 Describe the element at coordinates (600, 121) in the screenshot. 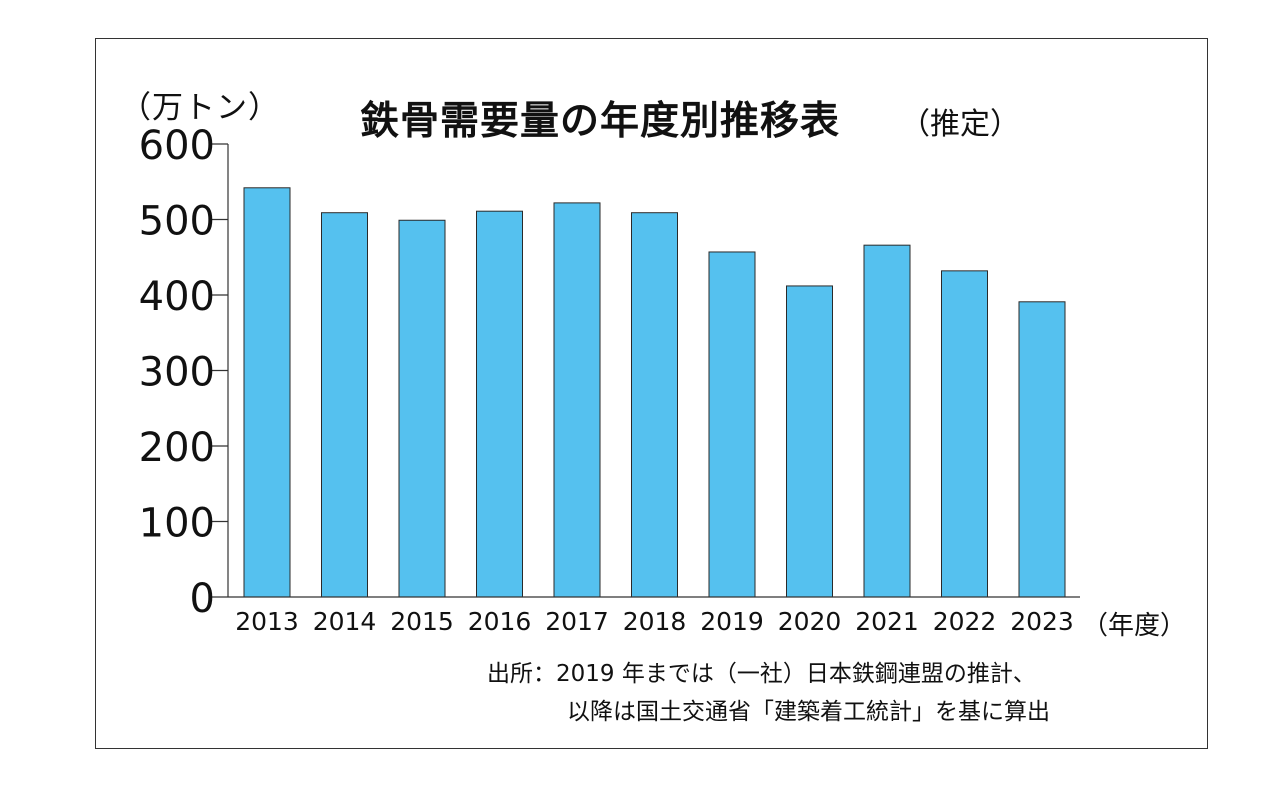

I see `chart-title: 鉄骨需要量の年度別推移表` at that location.